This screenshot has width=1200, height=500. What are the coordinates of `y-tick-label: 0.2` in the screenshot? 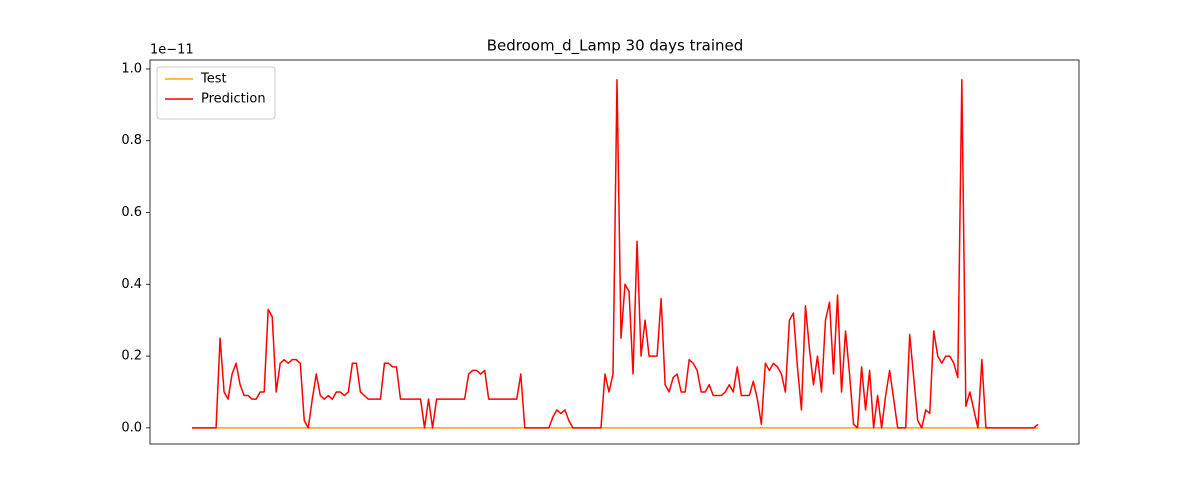 It's located at (131, 356).